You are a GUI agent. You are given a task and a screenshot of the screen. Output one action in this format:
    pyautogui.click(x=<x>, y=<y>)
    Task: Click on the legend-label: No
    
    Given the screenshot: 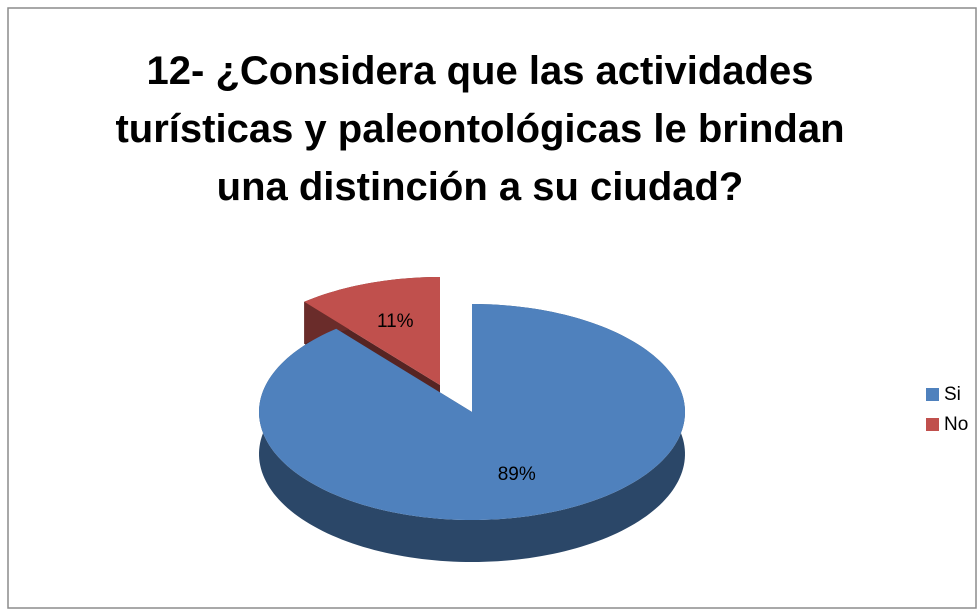 What is the action you would take?
    pyautogui.click(x=956, y=424)
    